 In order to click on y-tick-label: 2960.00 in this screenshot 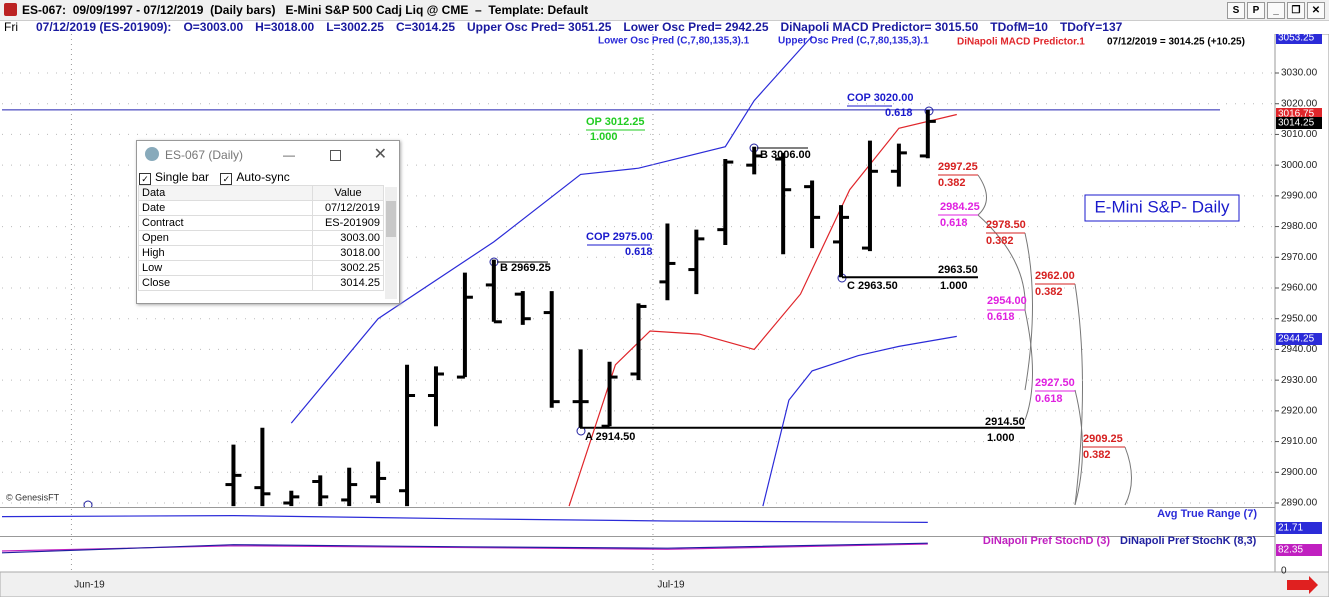, I will do `click(1299, 288)`.